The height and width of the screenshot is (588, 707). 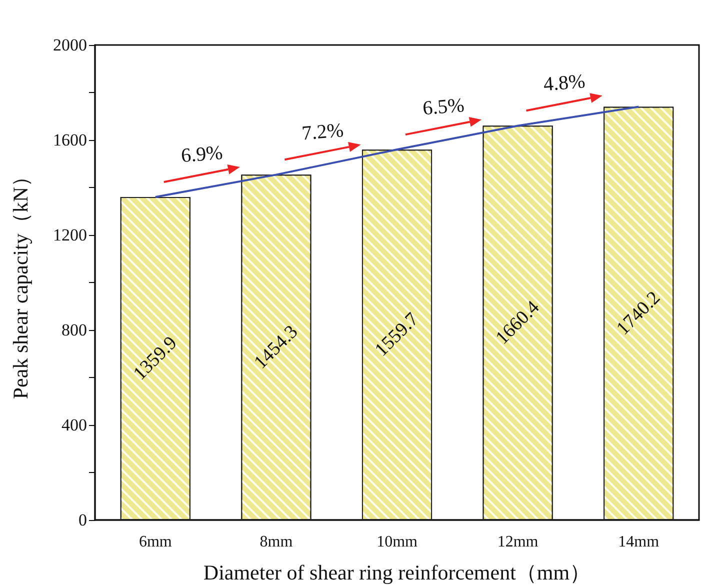 I want to click on x-axis-title: Diameter of shear ring reinforcement（mm）, so click(x=397, y=572).